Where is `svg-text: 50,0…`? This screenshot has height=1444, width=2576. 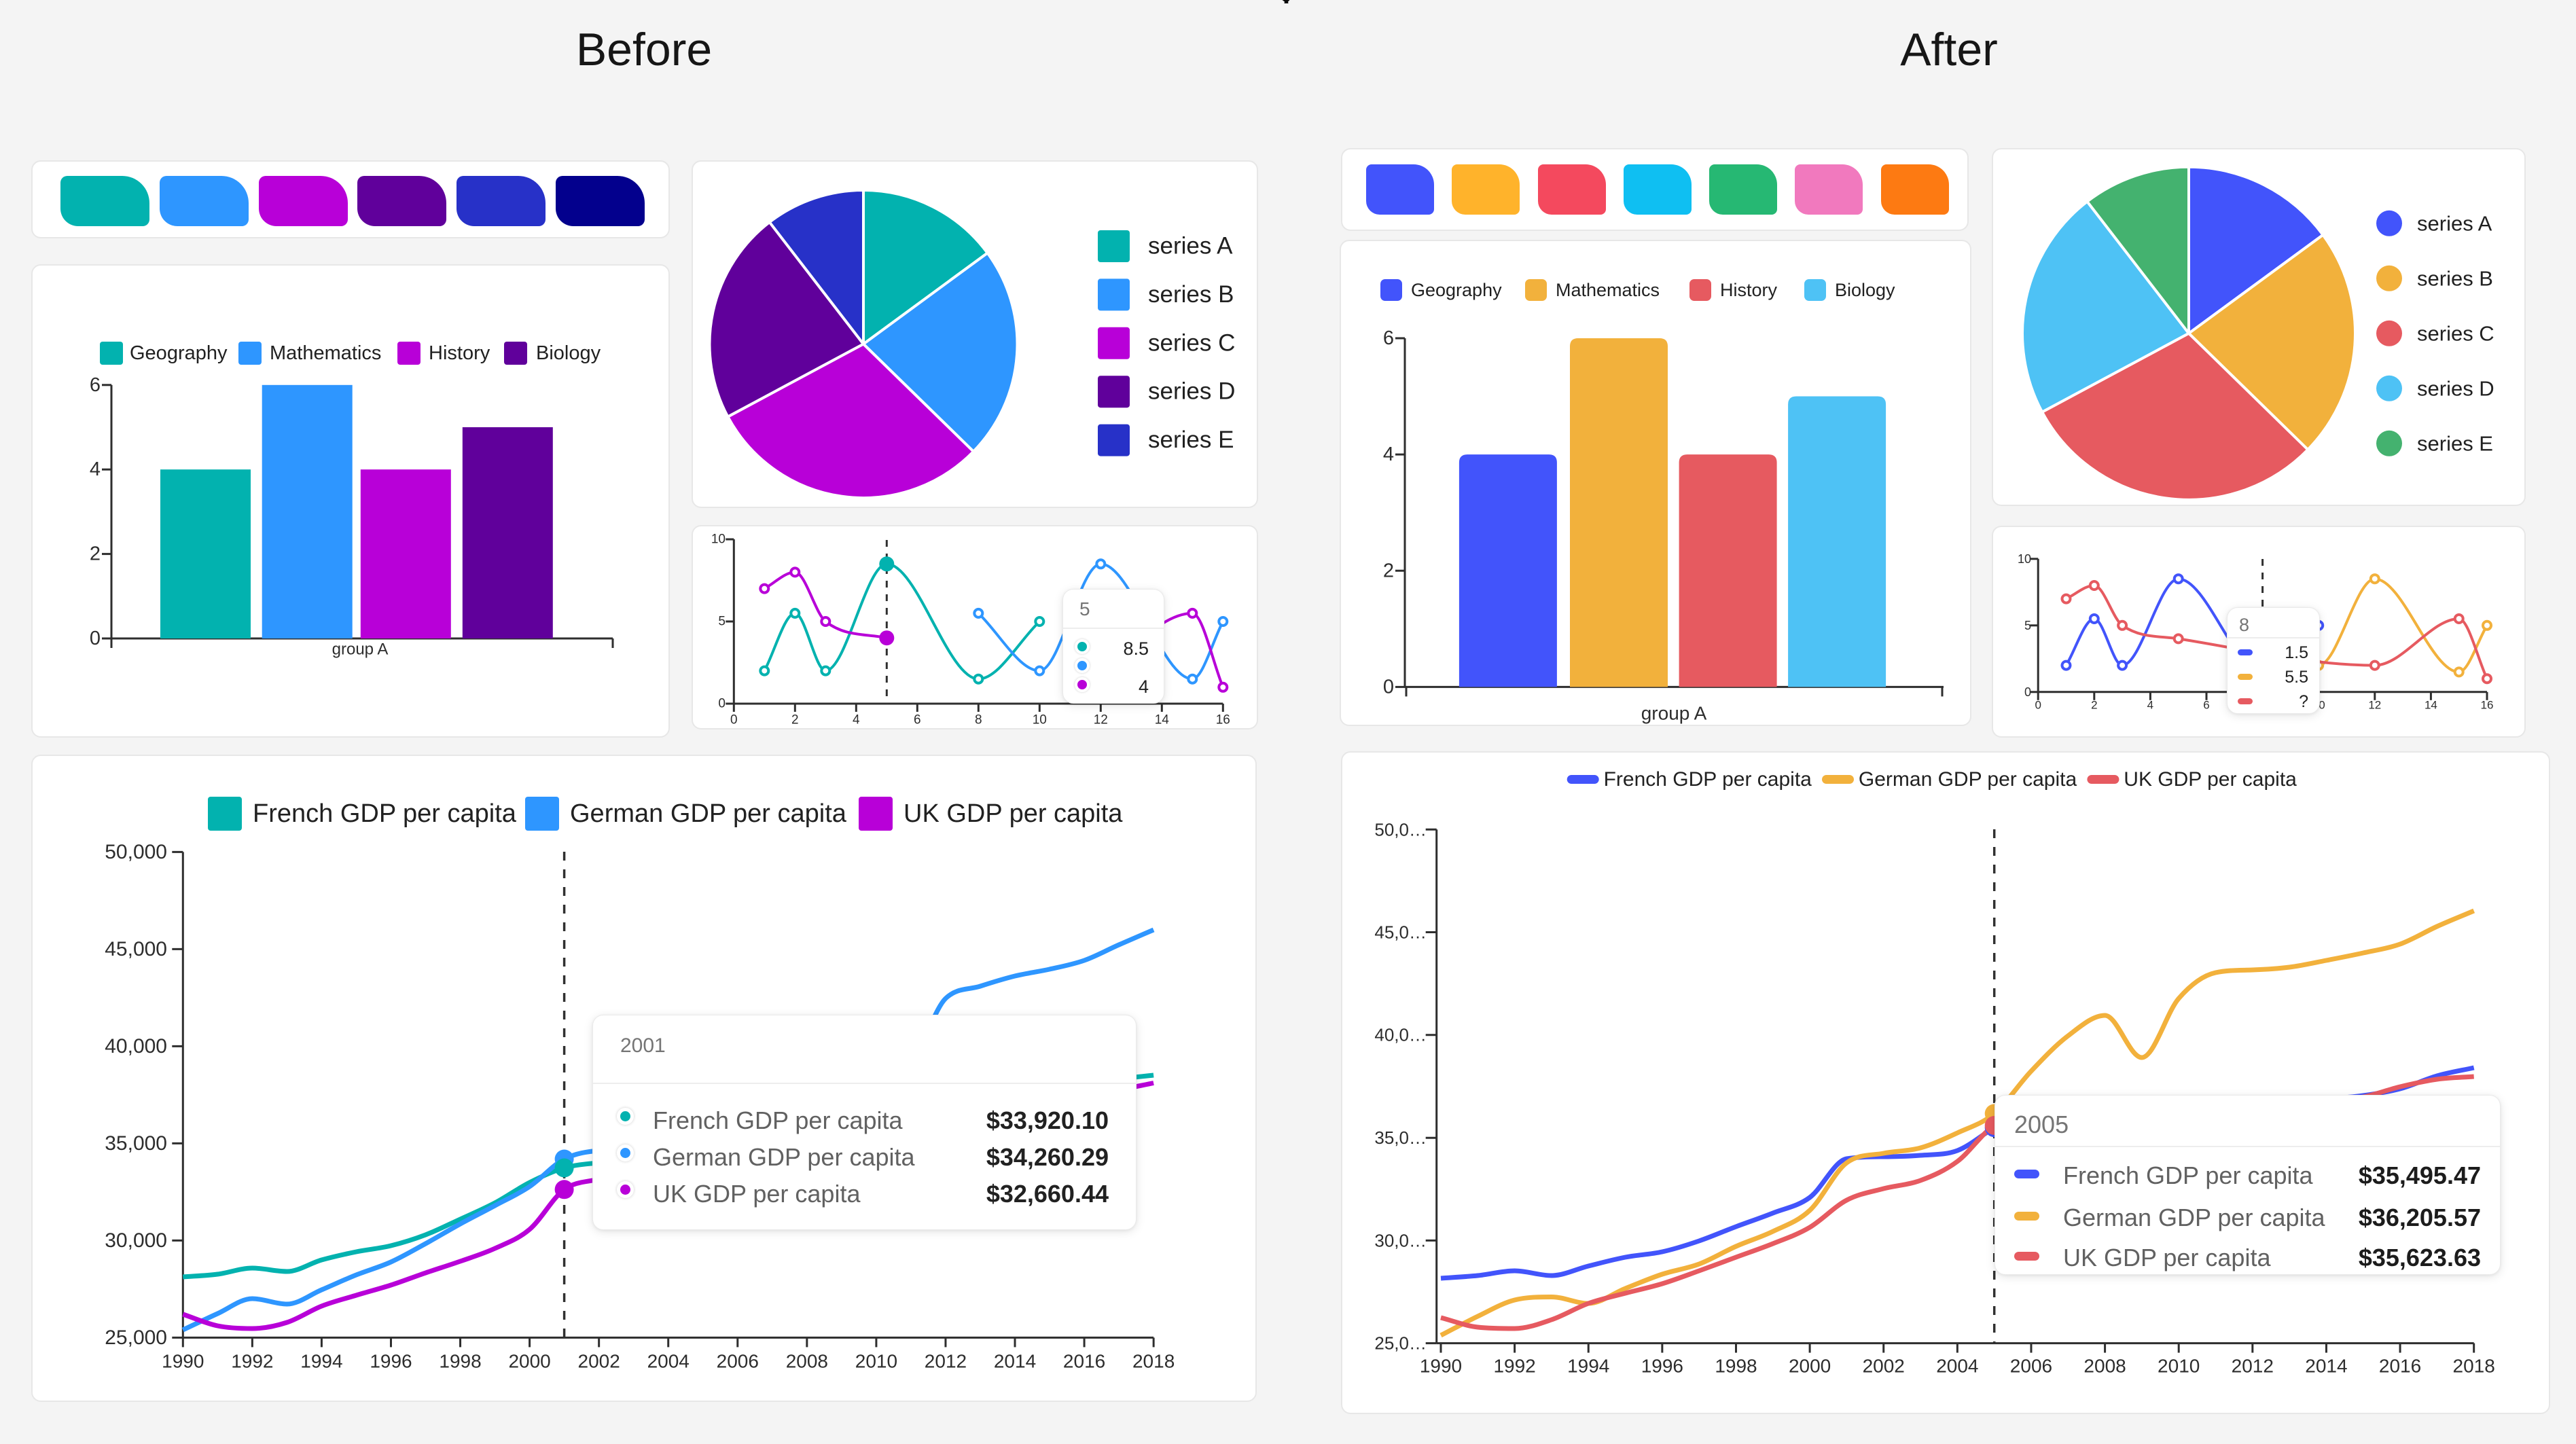
svg-text: 50,0… is located at coordinates (1400, 829).